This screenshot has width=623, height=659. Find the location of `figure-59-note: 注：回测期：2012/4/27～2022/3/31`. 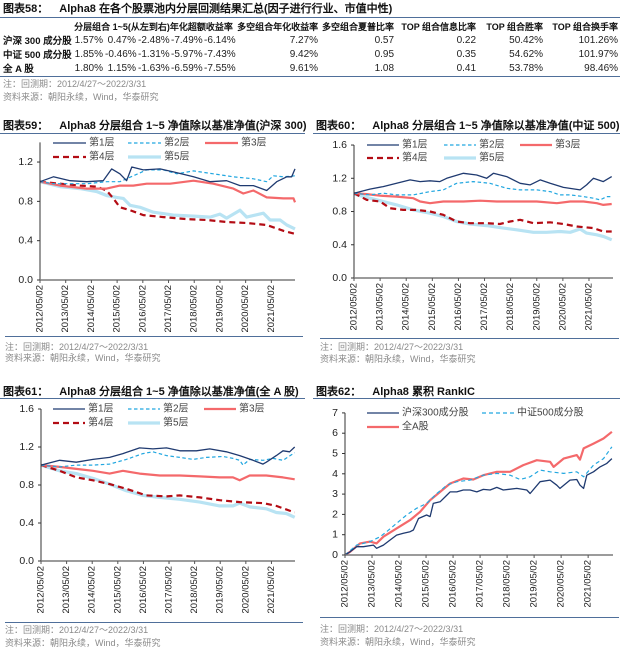

figure-59-note: 注：回测期：2012/4/27～2022/3/31 is located at coordinates (77, 347).